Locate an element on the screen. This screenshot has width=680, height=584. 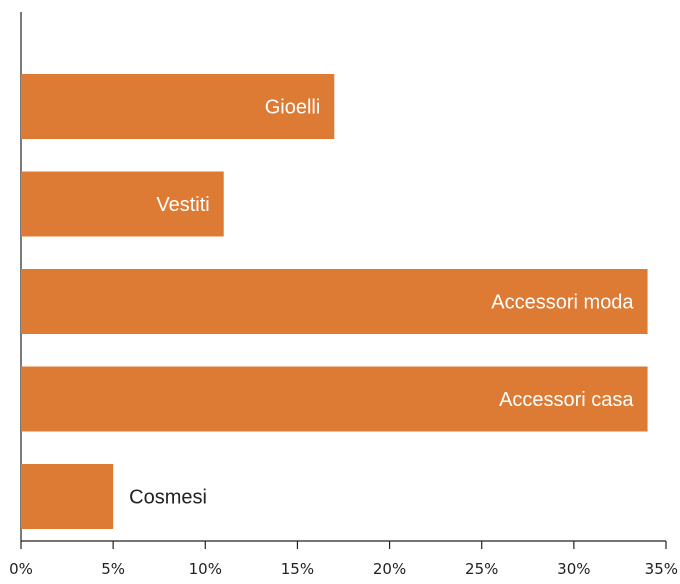
bar-label-vestiti: Vestiti is located at coordinates (182, 205).